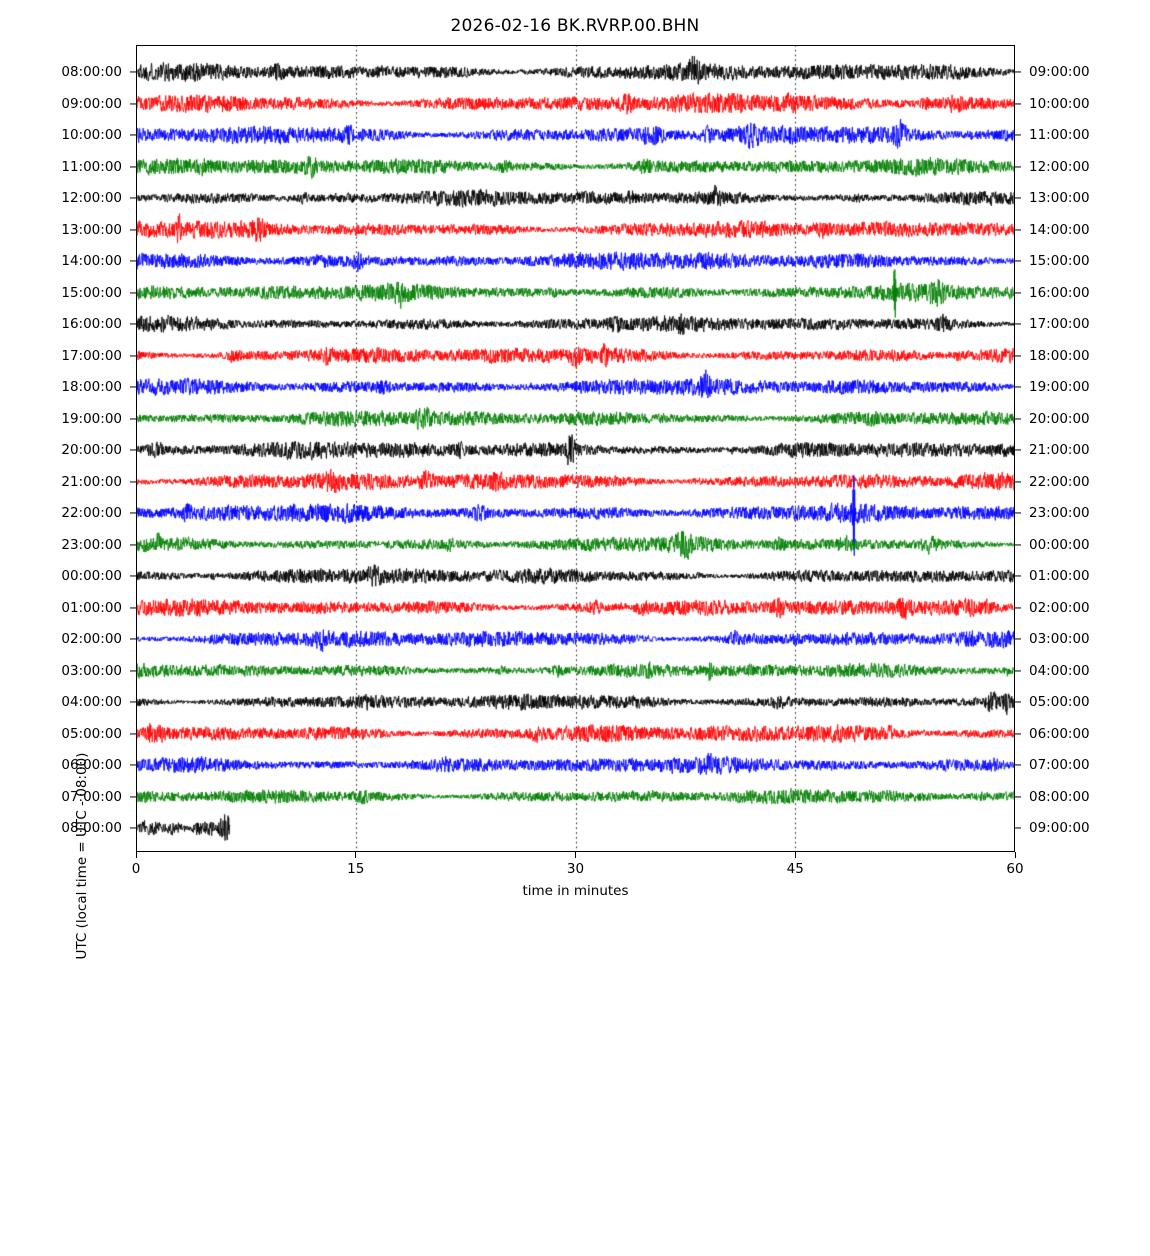 This screenshot has height=1256, width=1150. What do you see at coordinates (795, 869) in the screenshot?
I see `x-tick-label-3: 45` at bounding box center [795, 869].